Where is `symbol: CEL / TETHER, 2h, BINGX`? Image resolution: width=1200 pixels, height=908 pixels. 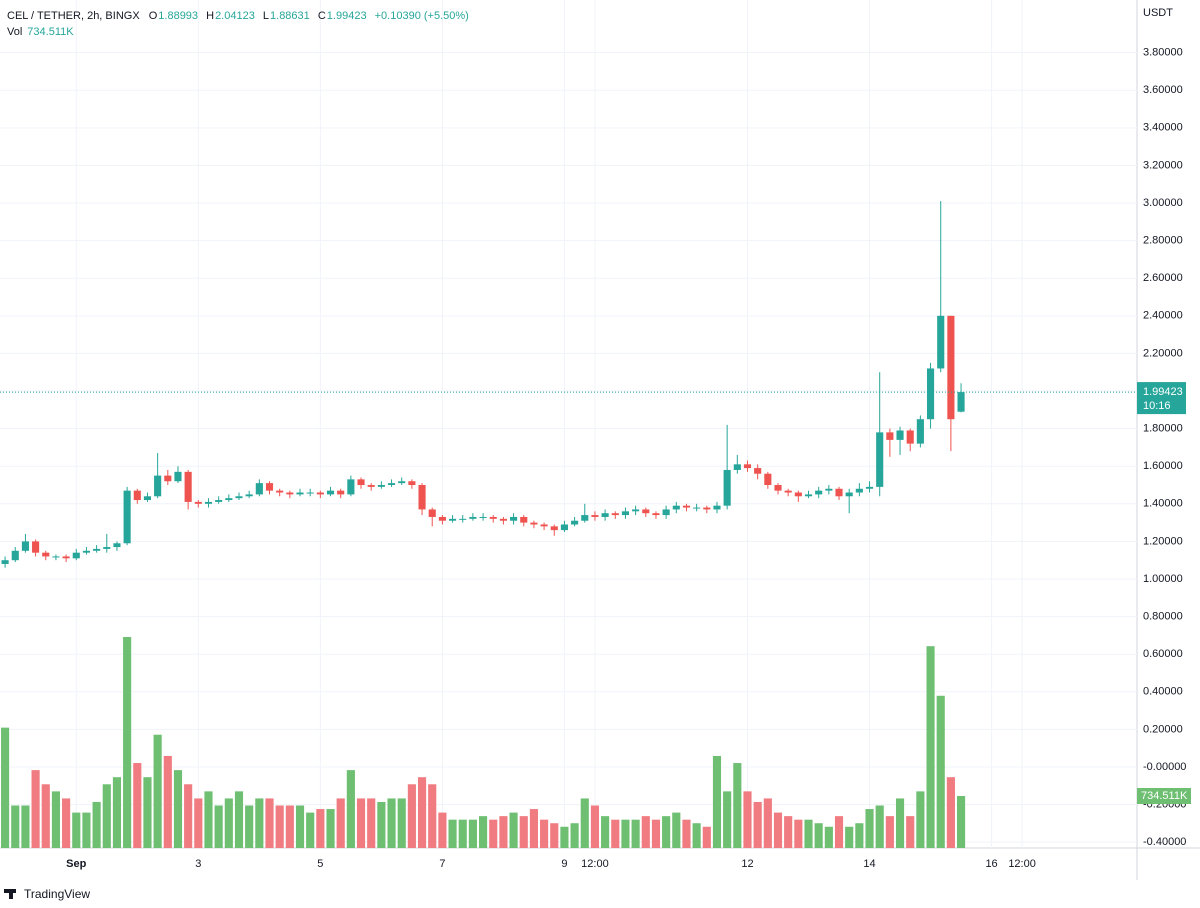
symbol: CEL / TETHER, 2h, BINGX is located at coordinates (73, 16).